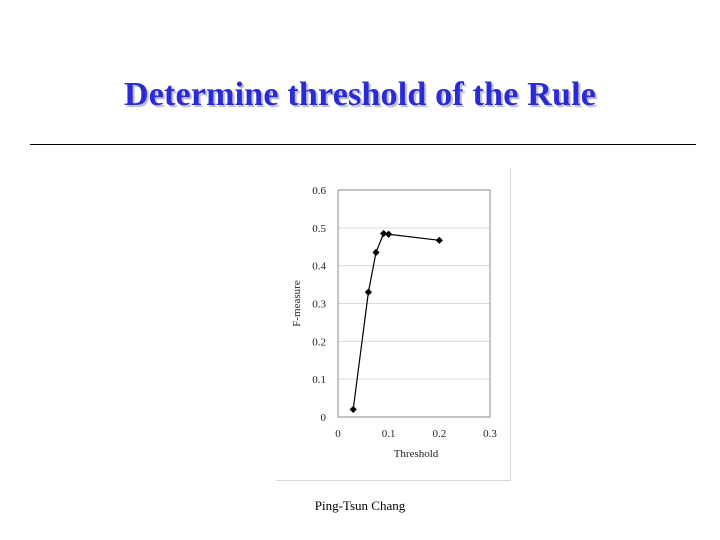 The height and width of the screenshot is (540, 720). I want to click on y-axis-title: F-measure, so click(297, 303).